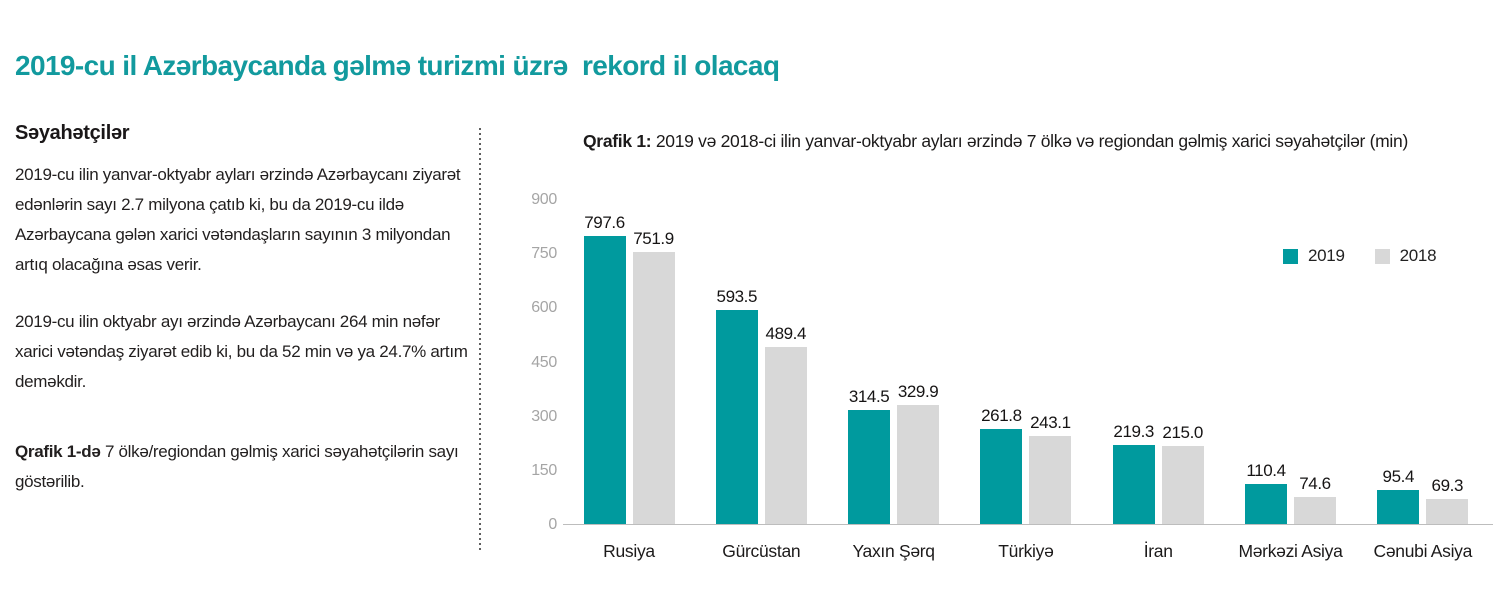  Describe the element at coordinates (1360, 256) in the screenshot. I see `chart-legend: 2019 2018` at that location.